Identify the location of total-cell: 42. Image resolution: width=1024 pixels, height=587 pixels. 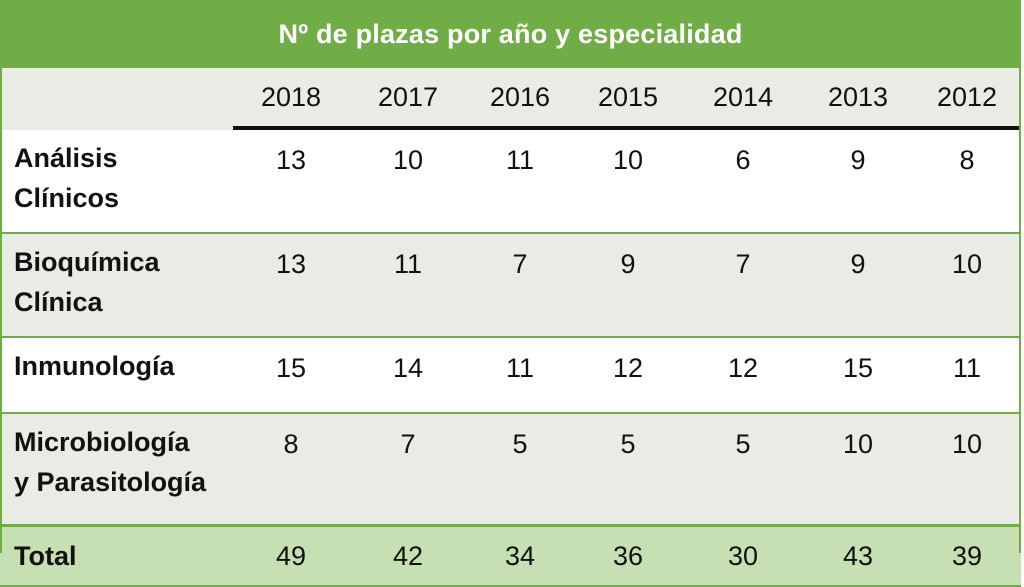
(408, 555).